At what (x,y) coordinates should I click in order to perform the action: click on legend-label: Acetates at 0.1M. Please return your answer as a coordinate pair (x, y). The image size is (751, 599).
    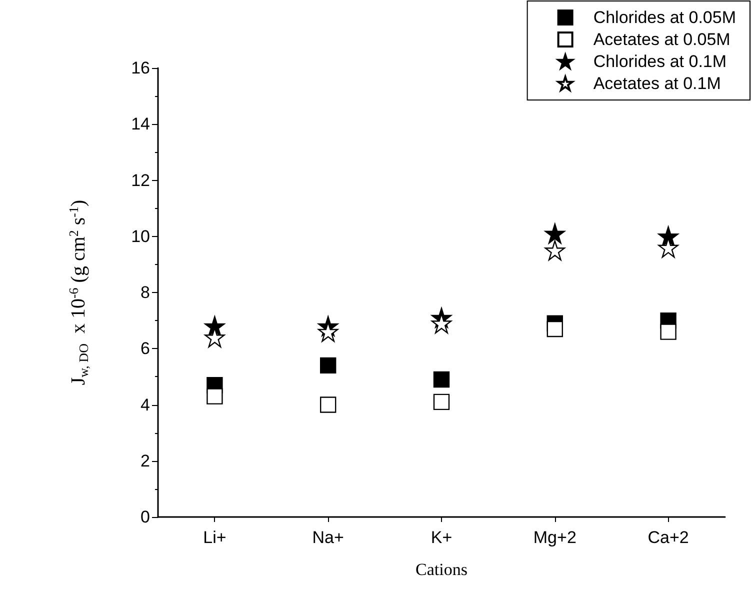
    Looking at the image, I should click on (657, 83).